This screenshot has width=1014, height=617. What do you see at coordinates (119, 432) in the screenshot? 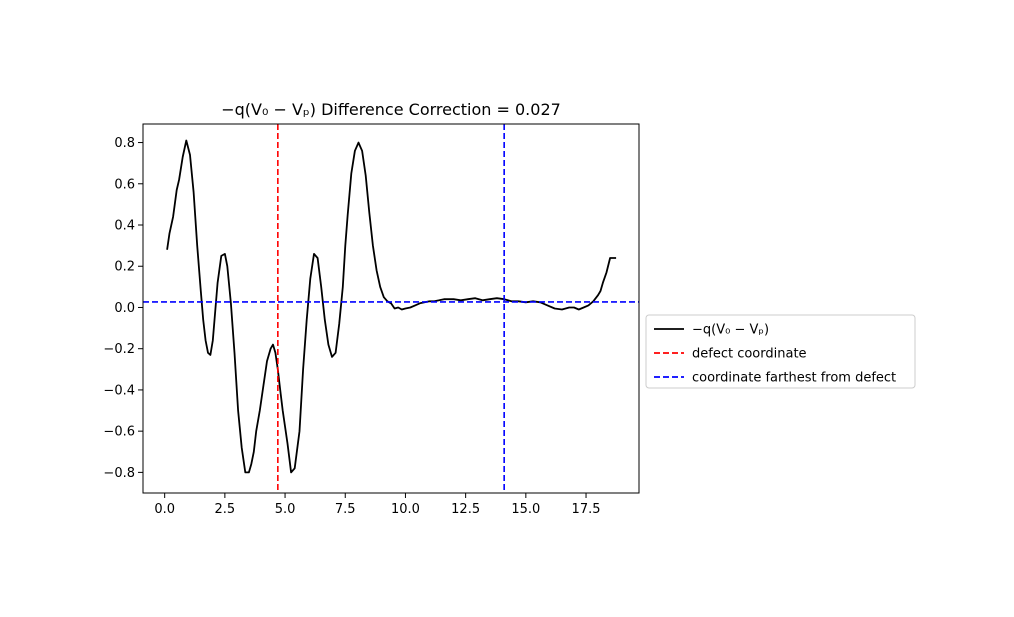
I see `y-tick-label: −0.6` at bounding box center [119, 432].